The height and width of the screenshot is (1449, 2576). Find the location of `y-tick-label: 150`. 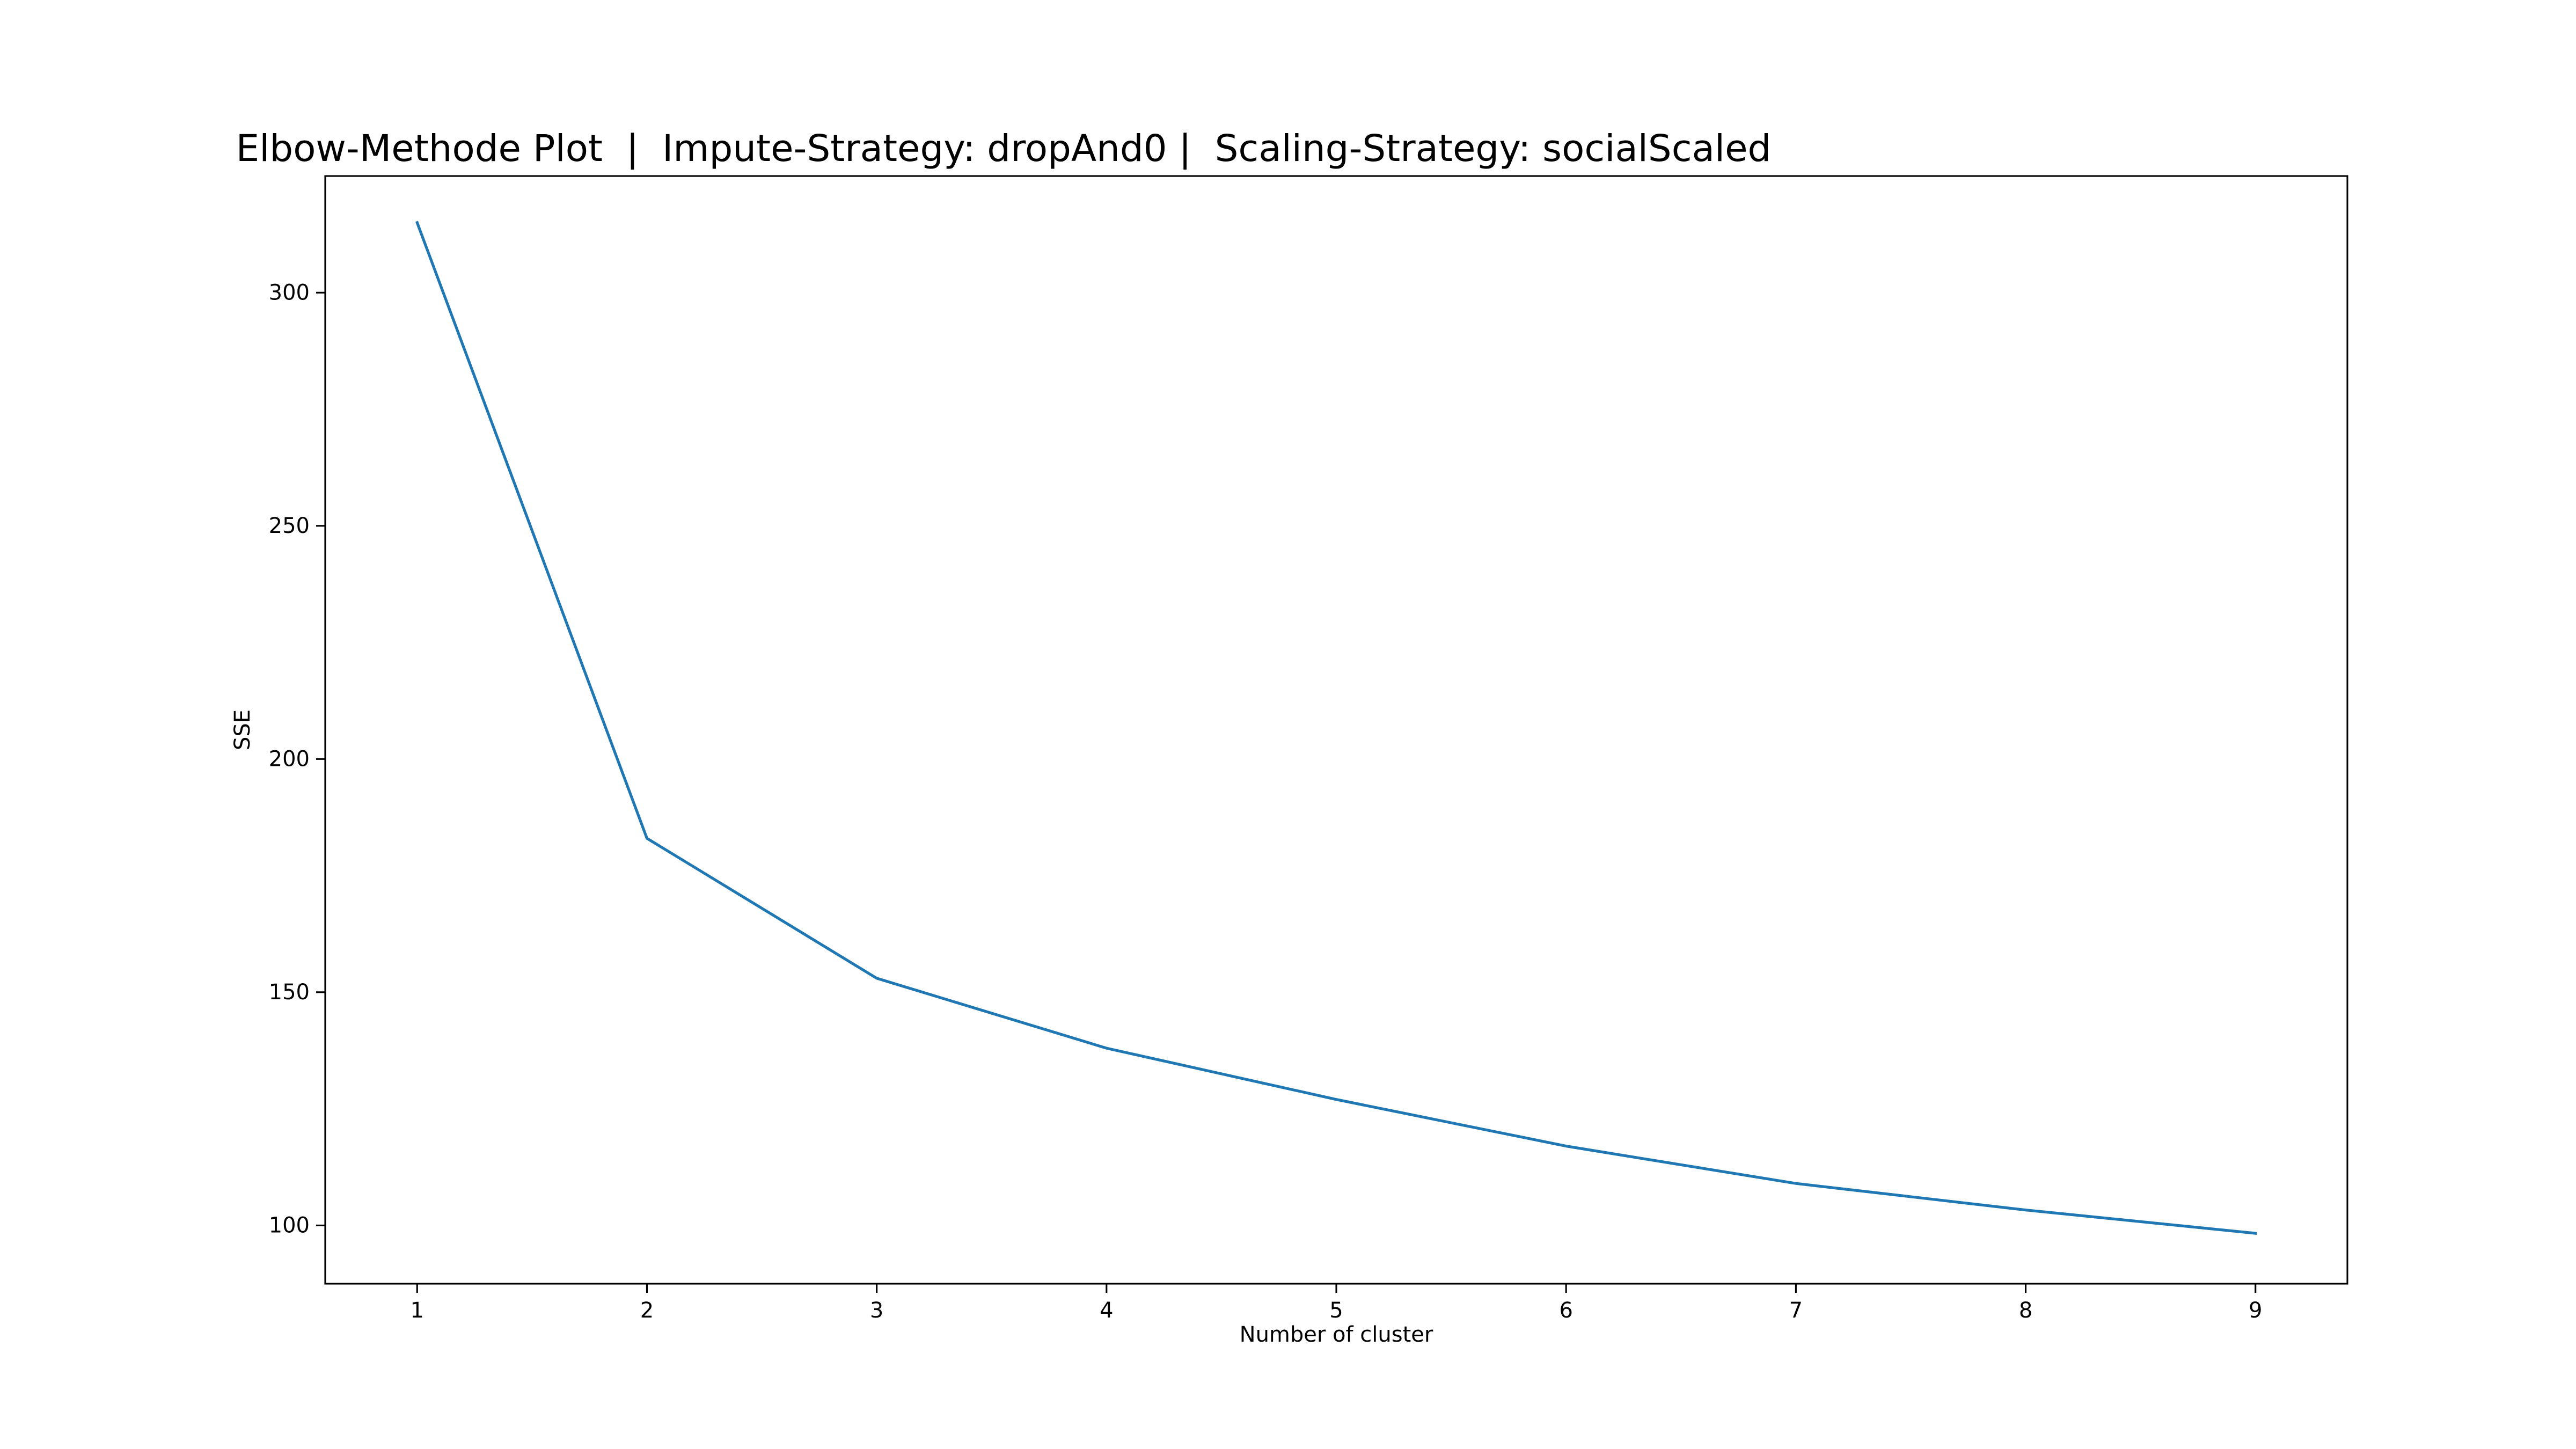

y-tick-label: 150 is located at coordinates (289, 992).